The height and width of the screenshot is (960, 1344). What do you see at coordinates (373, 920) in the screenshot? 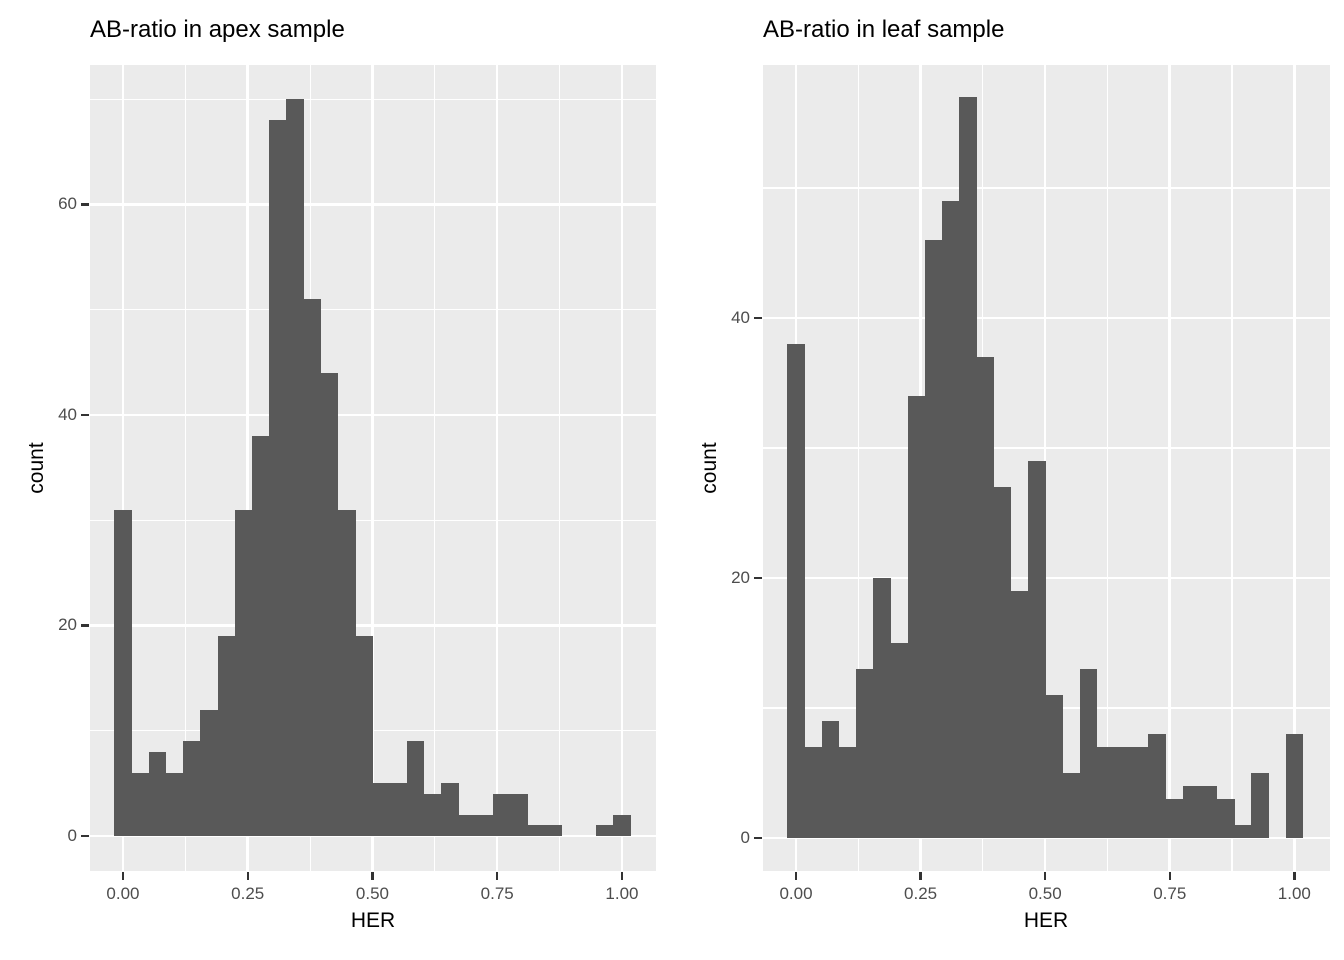
I see `apex-x-axis-title: HER` at bounding box center [373, 920].